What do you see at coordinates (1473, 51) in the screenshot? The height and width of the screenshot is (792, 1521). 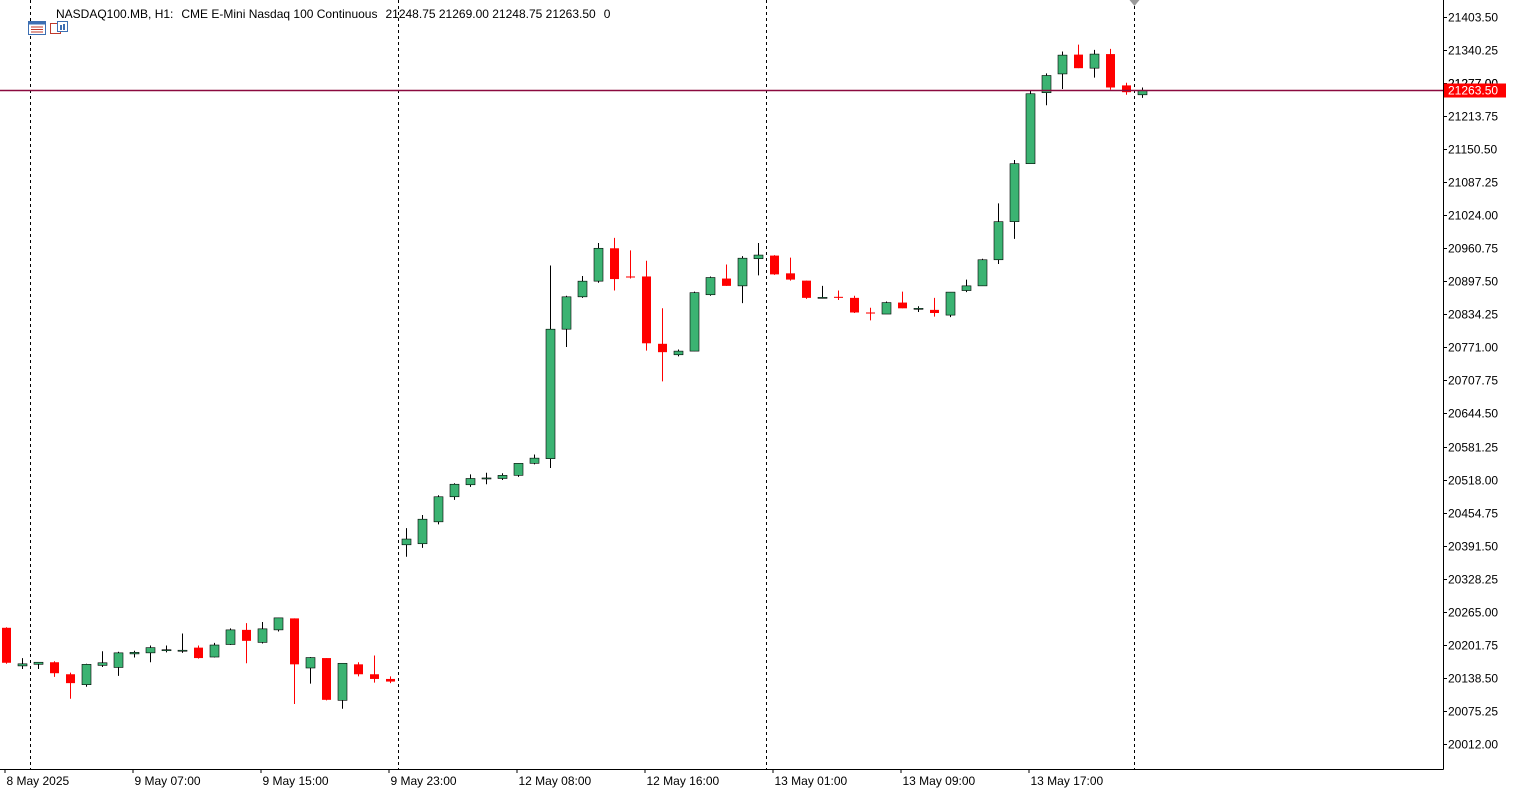 I see `y-tick-label: 21340.25` at bounding box center [1473, 51].